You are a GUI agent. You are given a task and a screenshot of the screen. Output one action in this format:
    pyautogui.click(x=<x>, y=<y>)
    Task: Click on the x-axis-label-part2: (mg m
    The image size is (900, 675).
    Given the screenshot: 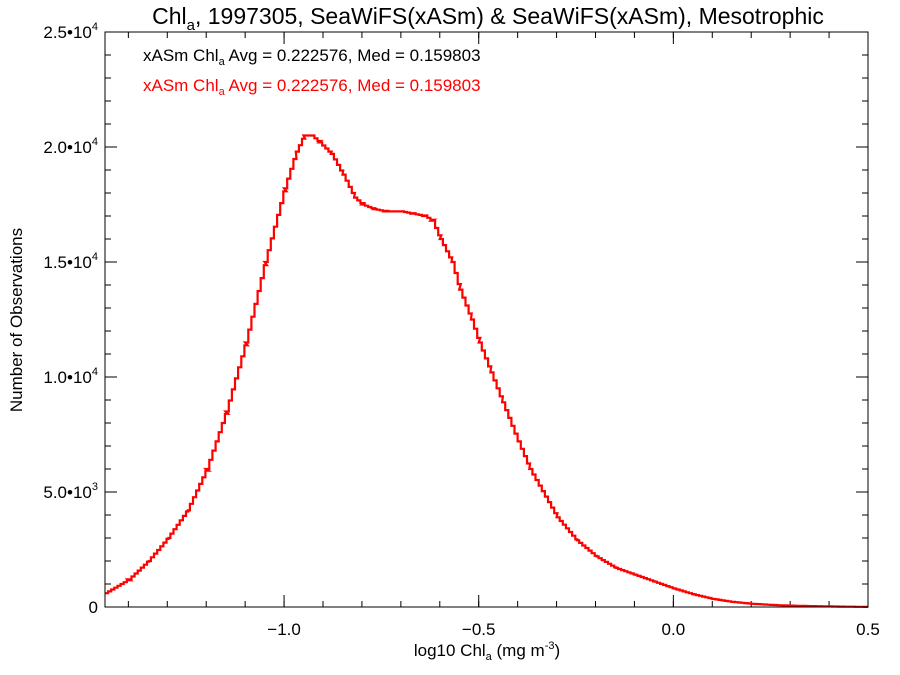 What is the action you would take?
    pyautogui.click(x=518, y=650)
    